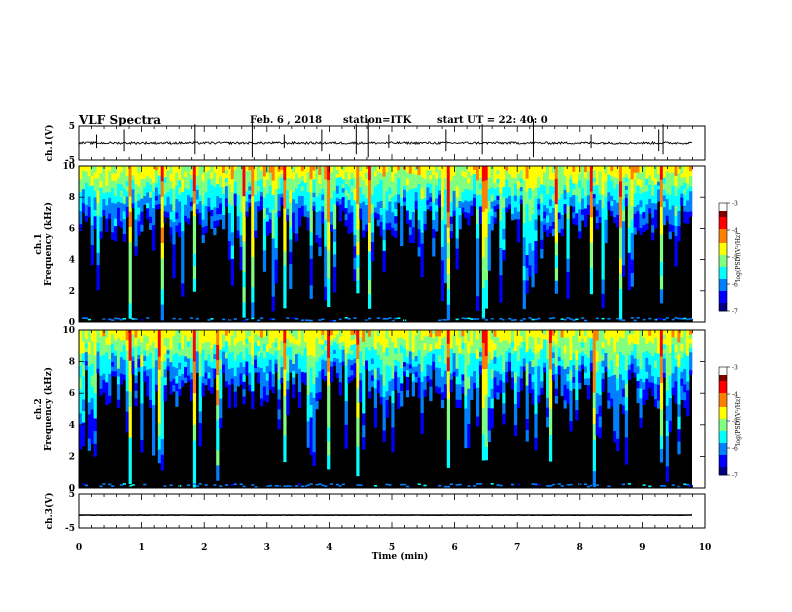 The height and width of the screenshot is (612, 792). What do you see at coordinates (72, 457) in the screenshot?
I see `y-tick-label: 2` at bounding box center [72, 457].